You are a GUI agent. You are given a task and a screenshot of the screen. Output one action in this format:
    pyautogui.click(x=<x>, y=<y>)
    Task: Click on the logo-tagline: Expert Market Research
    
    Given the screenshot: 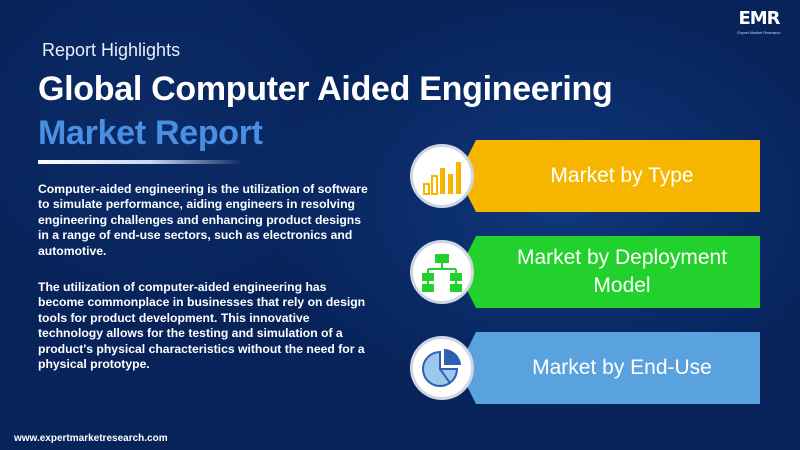 What is the action you would take?
    pyautogui.click(x=759, y=32)
    